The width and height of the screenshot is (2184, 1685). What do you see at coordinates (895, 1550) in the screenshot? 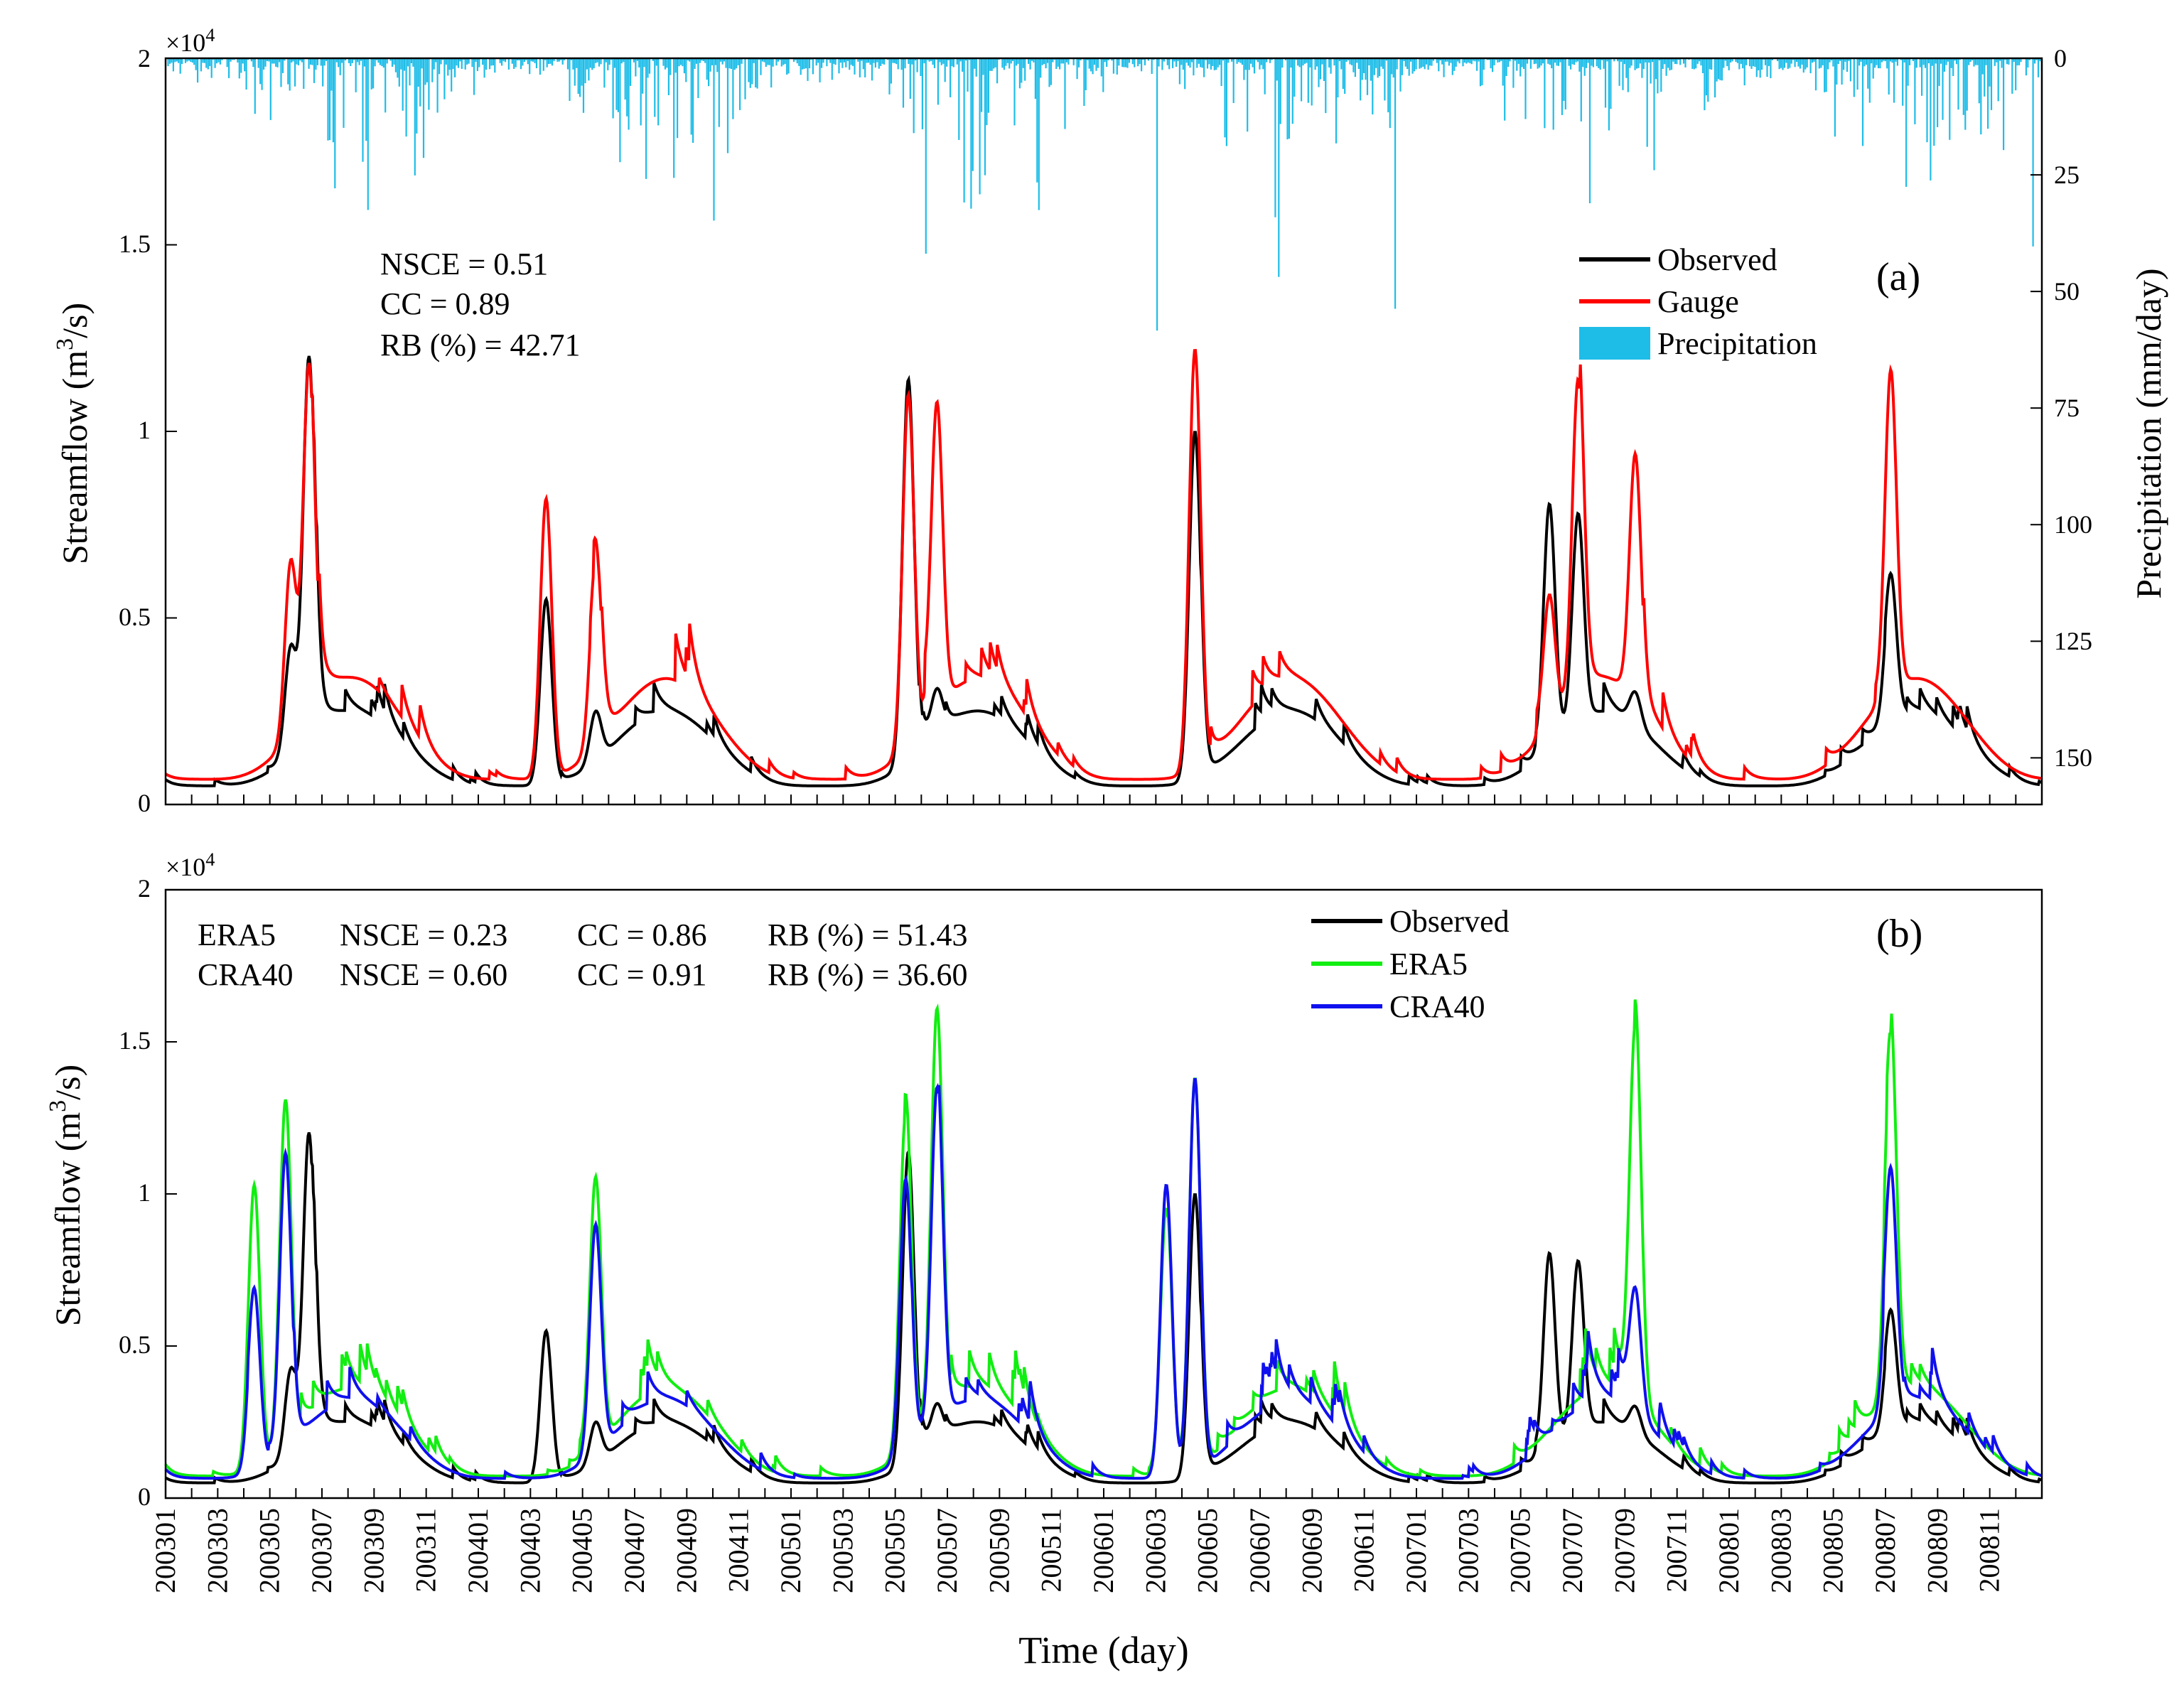
I see `x-tick-label: 200505` at bounding box center [895, 1550].